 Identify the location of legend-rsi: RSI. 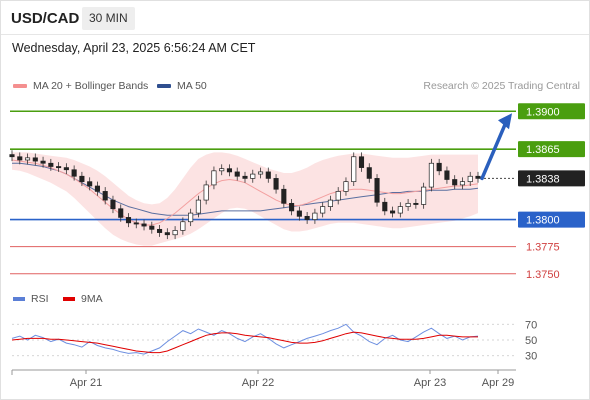
(31, 299).